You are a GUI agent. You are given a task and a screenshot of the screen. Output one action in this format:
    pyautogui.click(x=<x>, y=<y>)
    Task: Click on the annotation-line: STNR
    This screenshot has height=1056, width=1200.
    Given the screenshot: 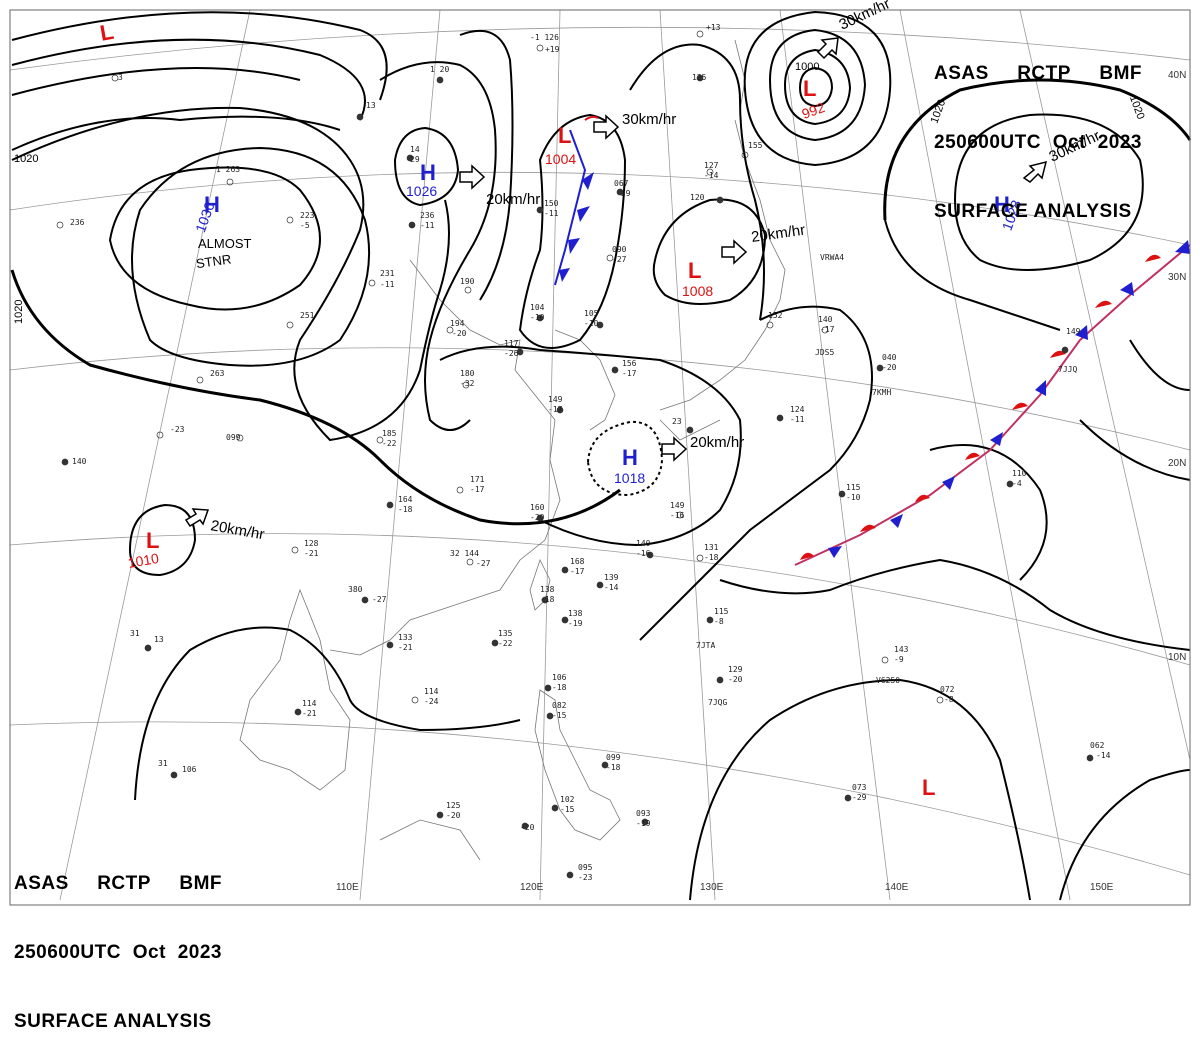 What is the action you would take?
    pyautogui.click(x=213, y=261)
    